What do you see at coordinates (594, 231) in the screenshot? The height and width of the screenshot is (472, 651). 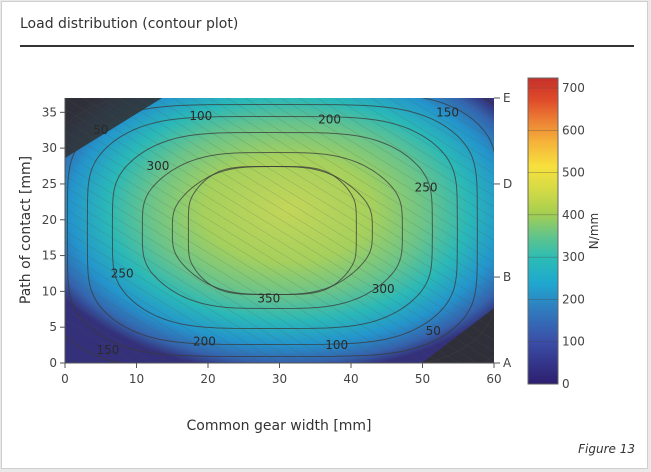 I see `colorbar-label: N/mm` at bounding box center [594, 231].